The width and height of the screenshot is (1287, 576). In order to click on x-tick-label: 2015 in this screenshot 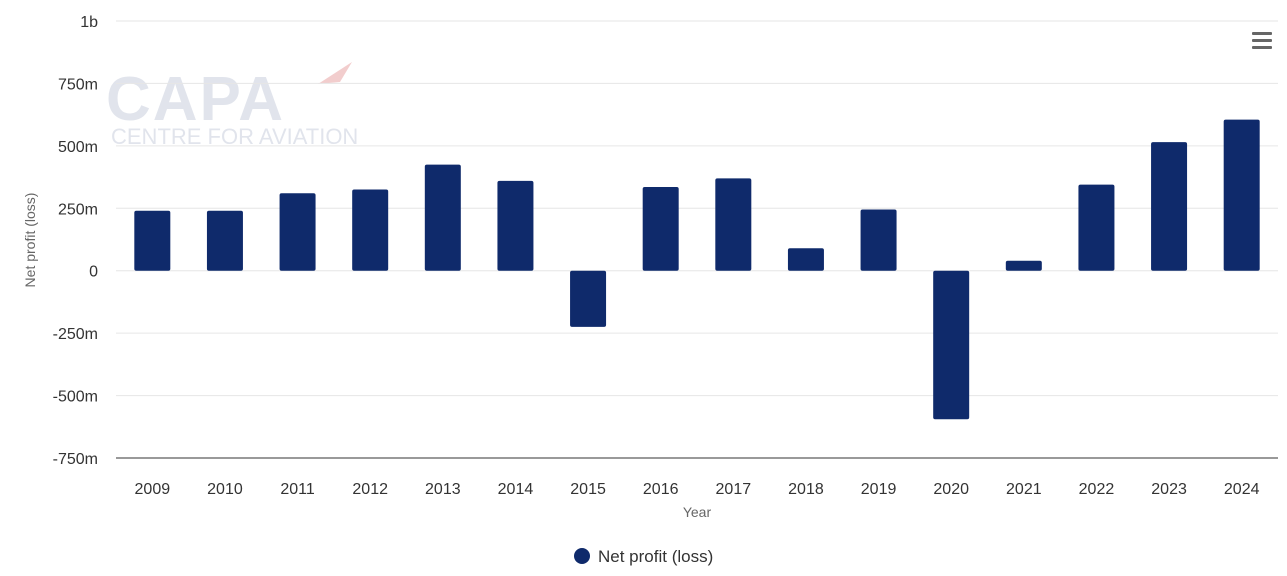, I will do `click(588, 489)`.